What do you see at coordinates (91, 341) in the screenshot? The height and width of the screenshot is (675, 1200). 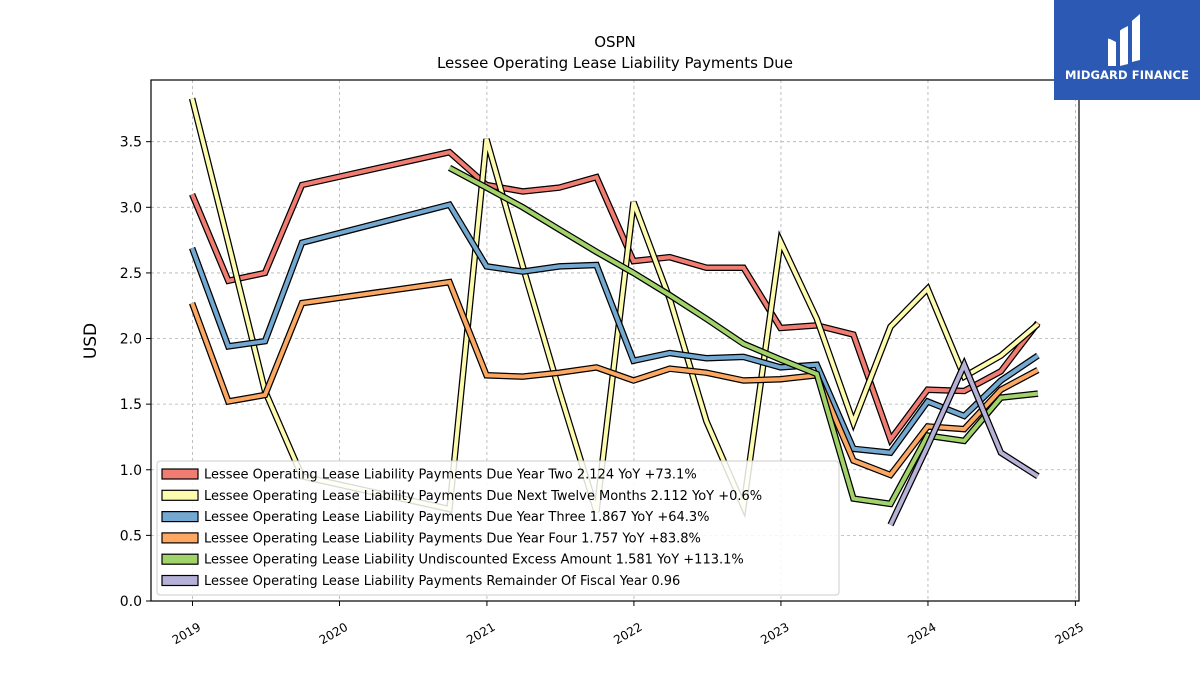 I see `y-axis-label: USD` at bounding box center [91, 341].